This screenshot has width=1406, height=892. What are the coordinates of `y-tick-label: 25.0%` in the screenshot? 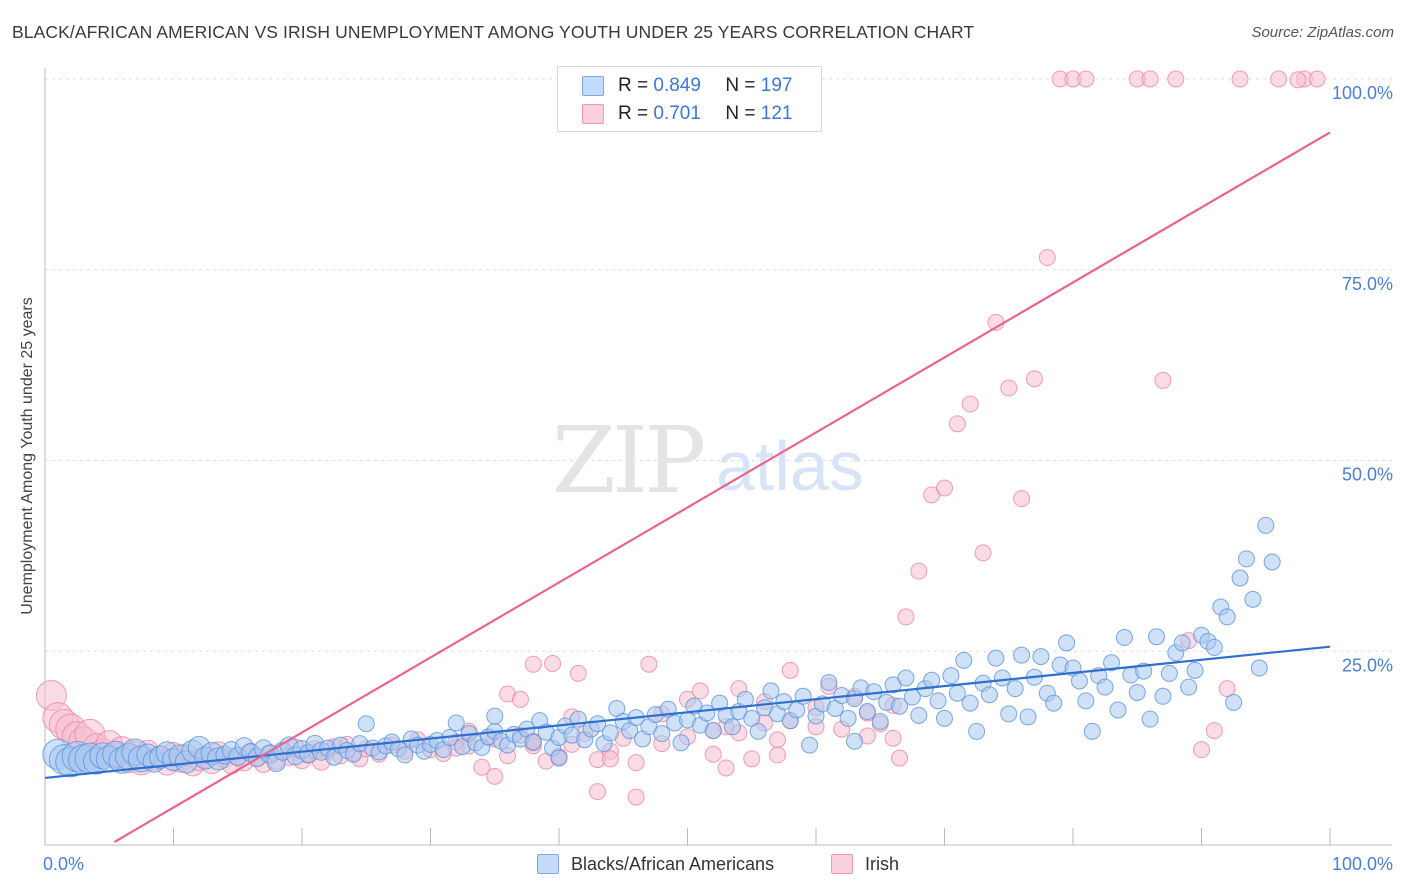 It's located at (1367, 665).